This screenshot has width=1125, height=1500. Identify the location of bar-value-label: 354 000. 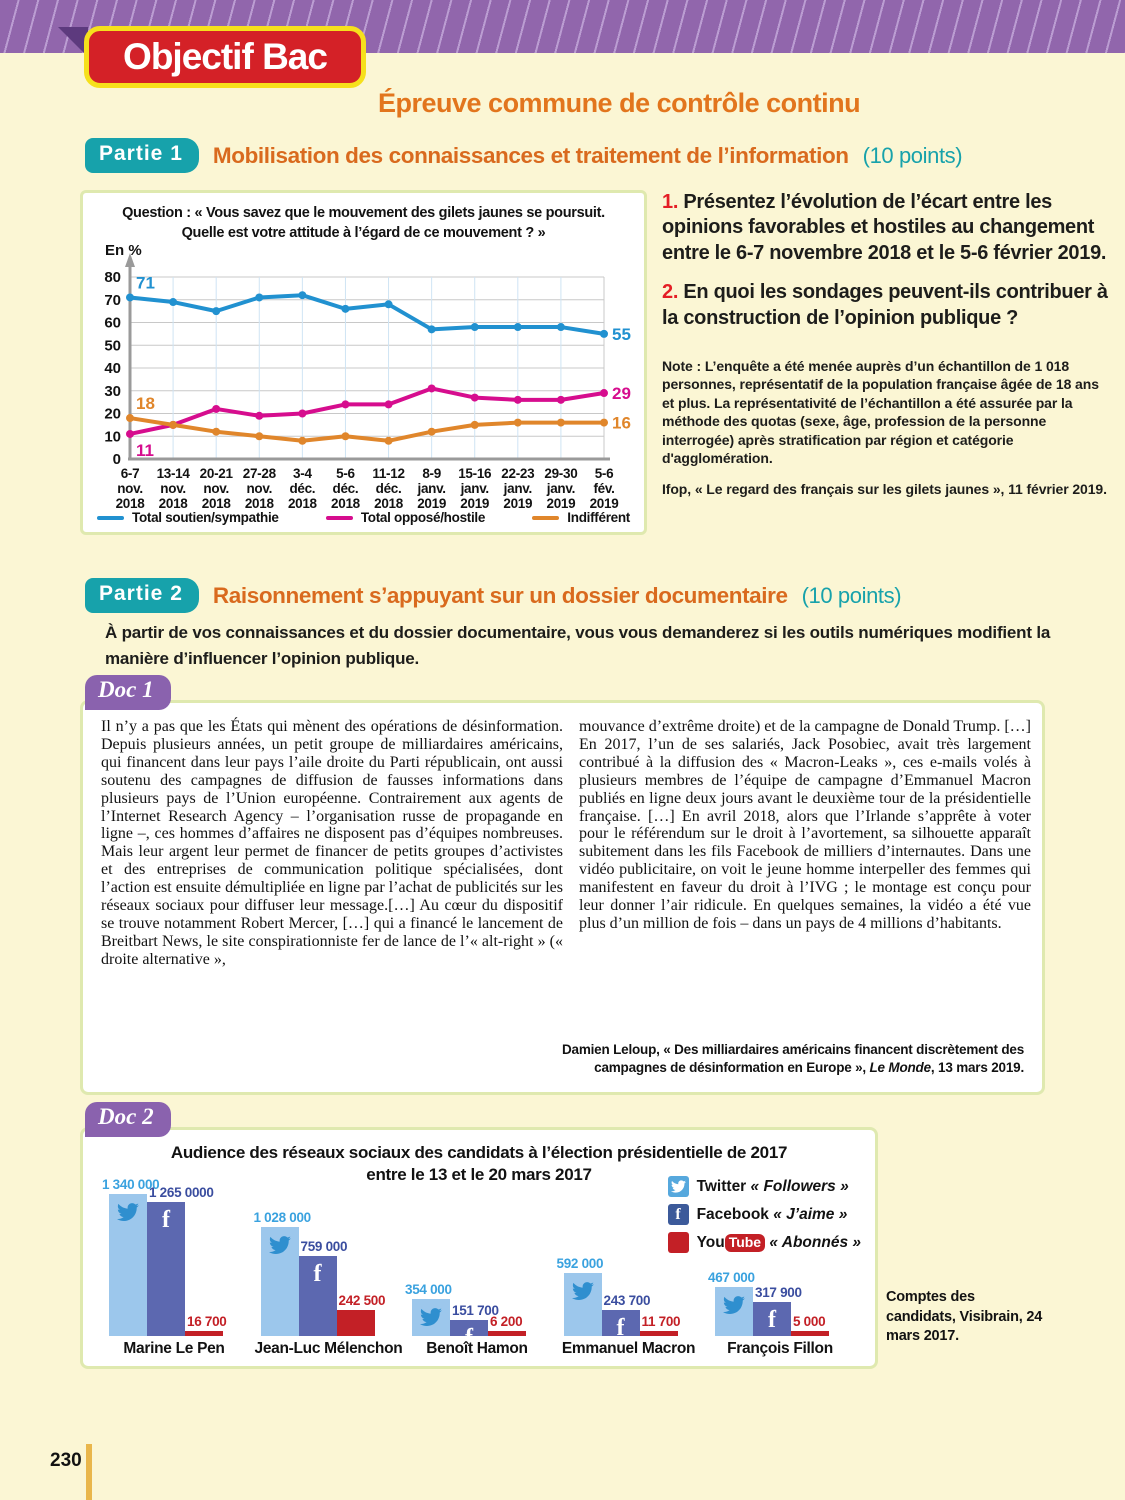
(428, 1289).